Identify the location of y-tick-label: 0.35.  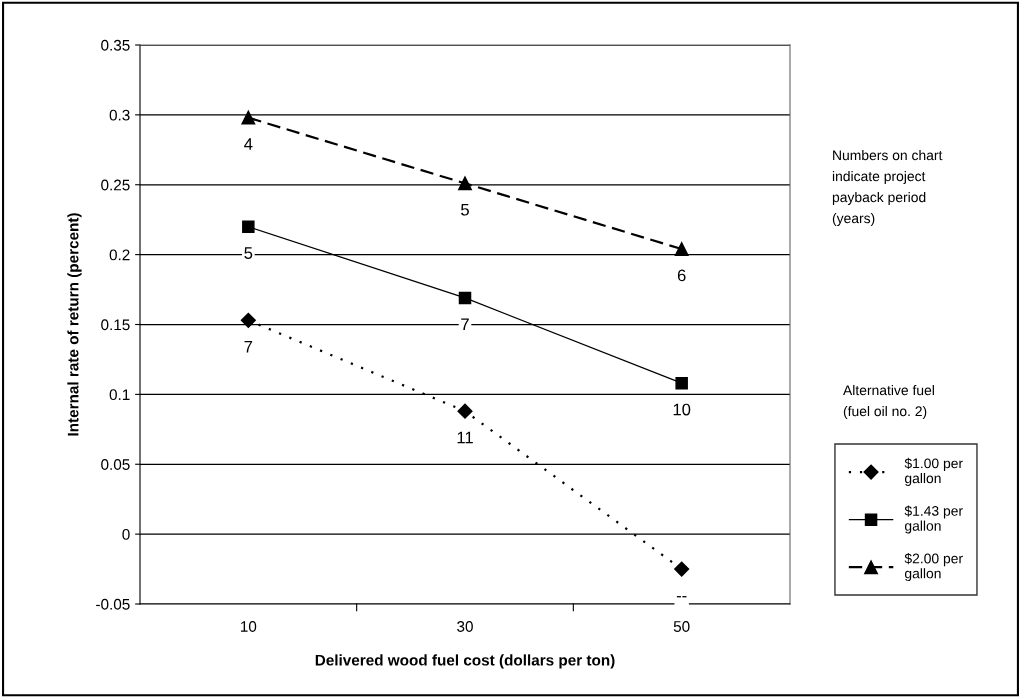
(115, 45).